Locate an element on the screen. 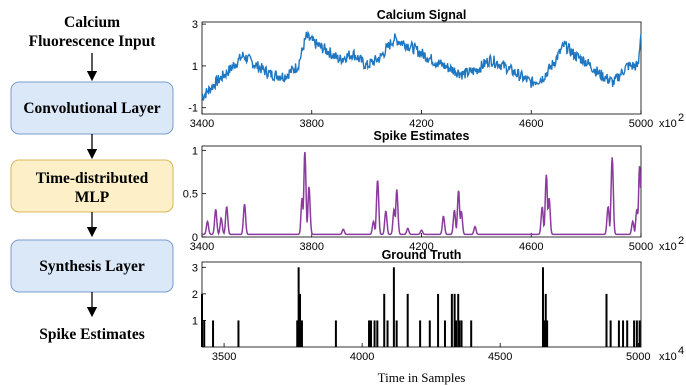  x-tick-label: 4500 is located at coordinates (500, 357).